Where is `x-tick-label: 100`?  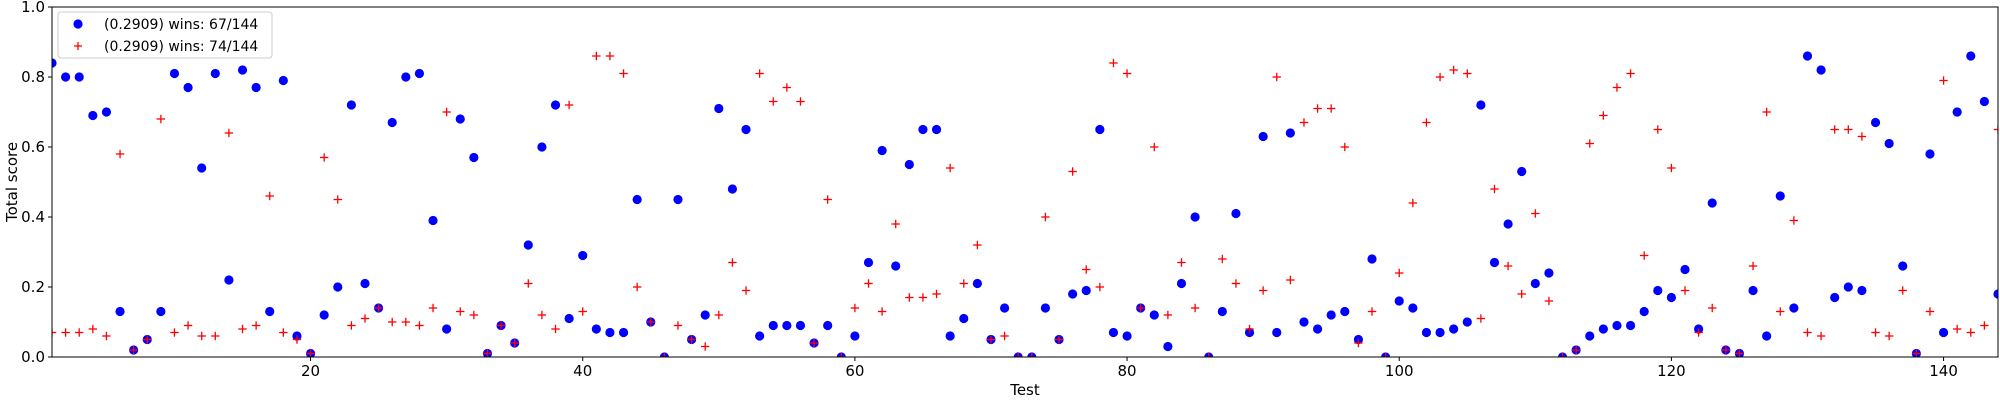 x-tick-label: 100 is located at coordinates (1399, 371).